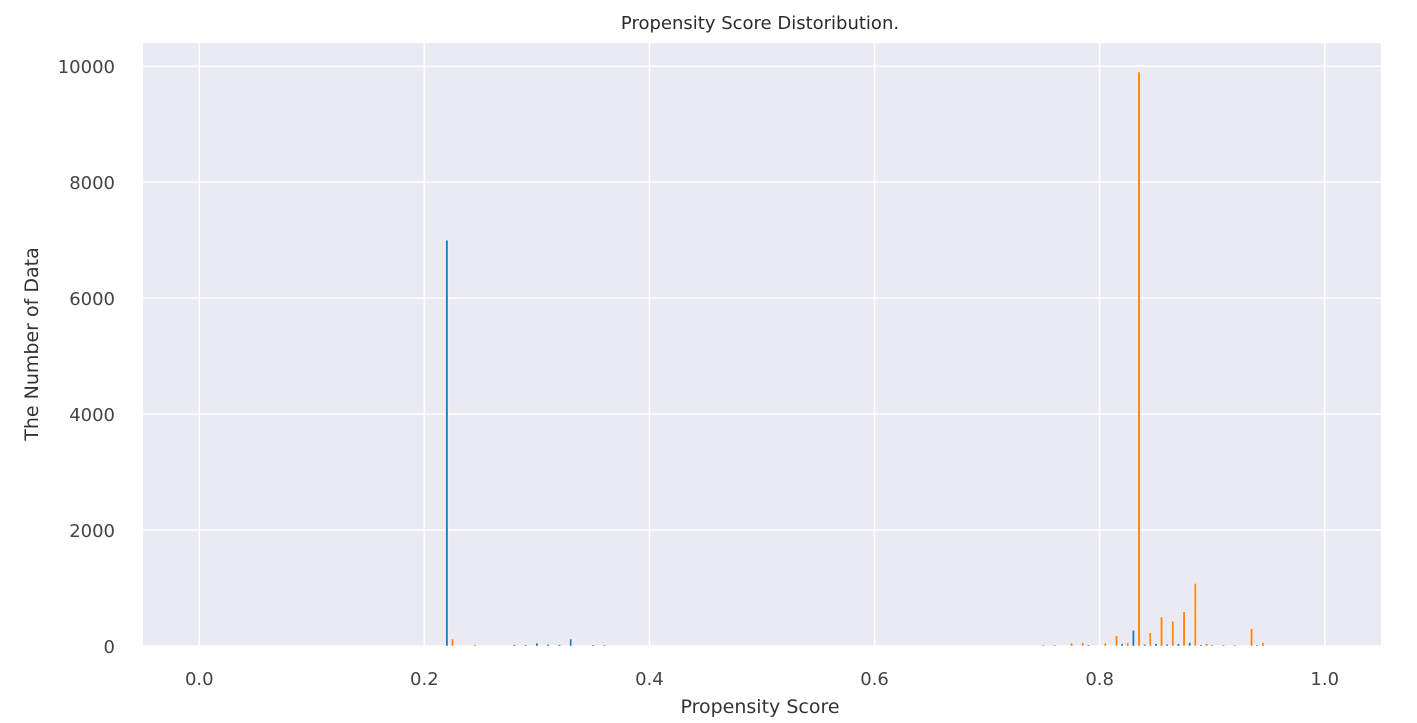  I want to click on x-tick-label: 1.0, so click(1324, 679).